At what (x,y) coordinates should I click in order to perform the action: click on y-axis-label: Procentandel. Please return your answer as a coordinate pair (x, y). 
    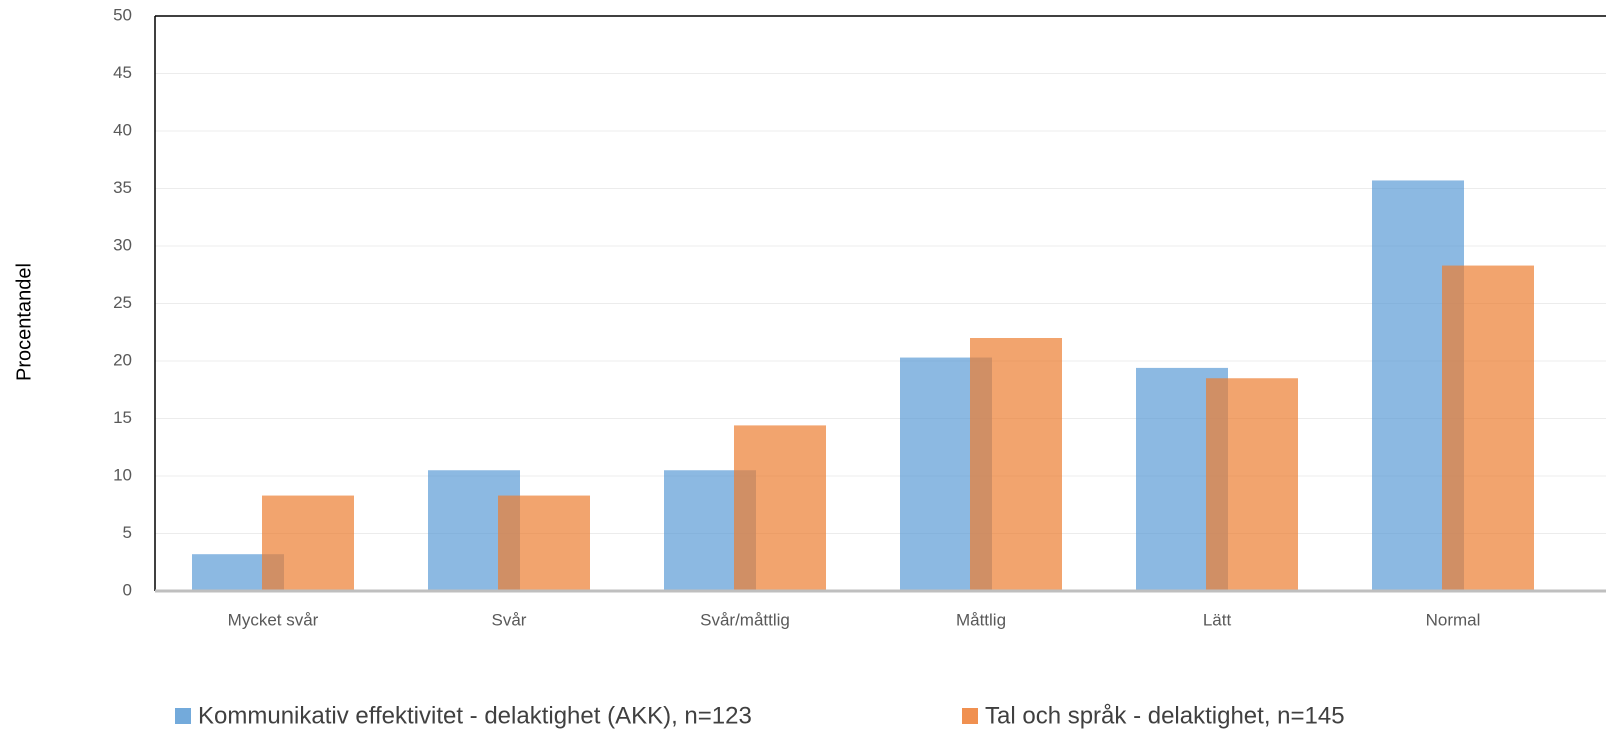
    Looking at the image, I should click on (24, 322).